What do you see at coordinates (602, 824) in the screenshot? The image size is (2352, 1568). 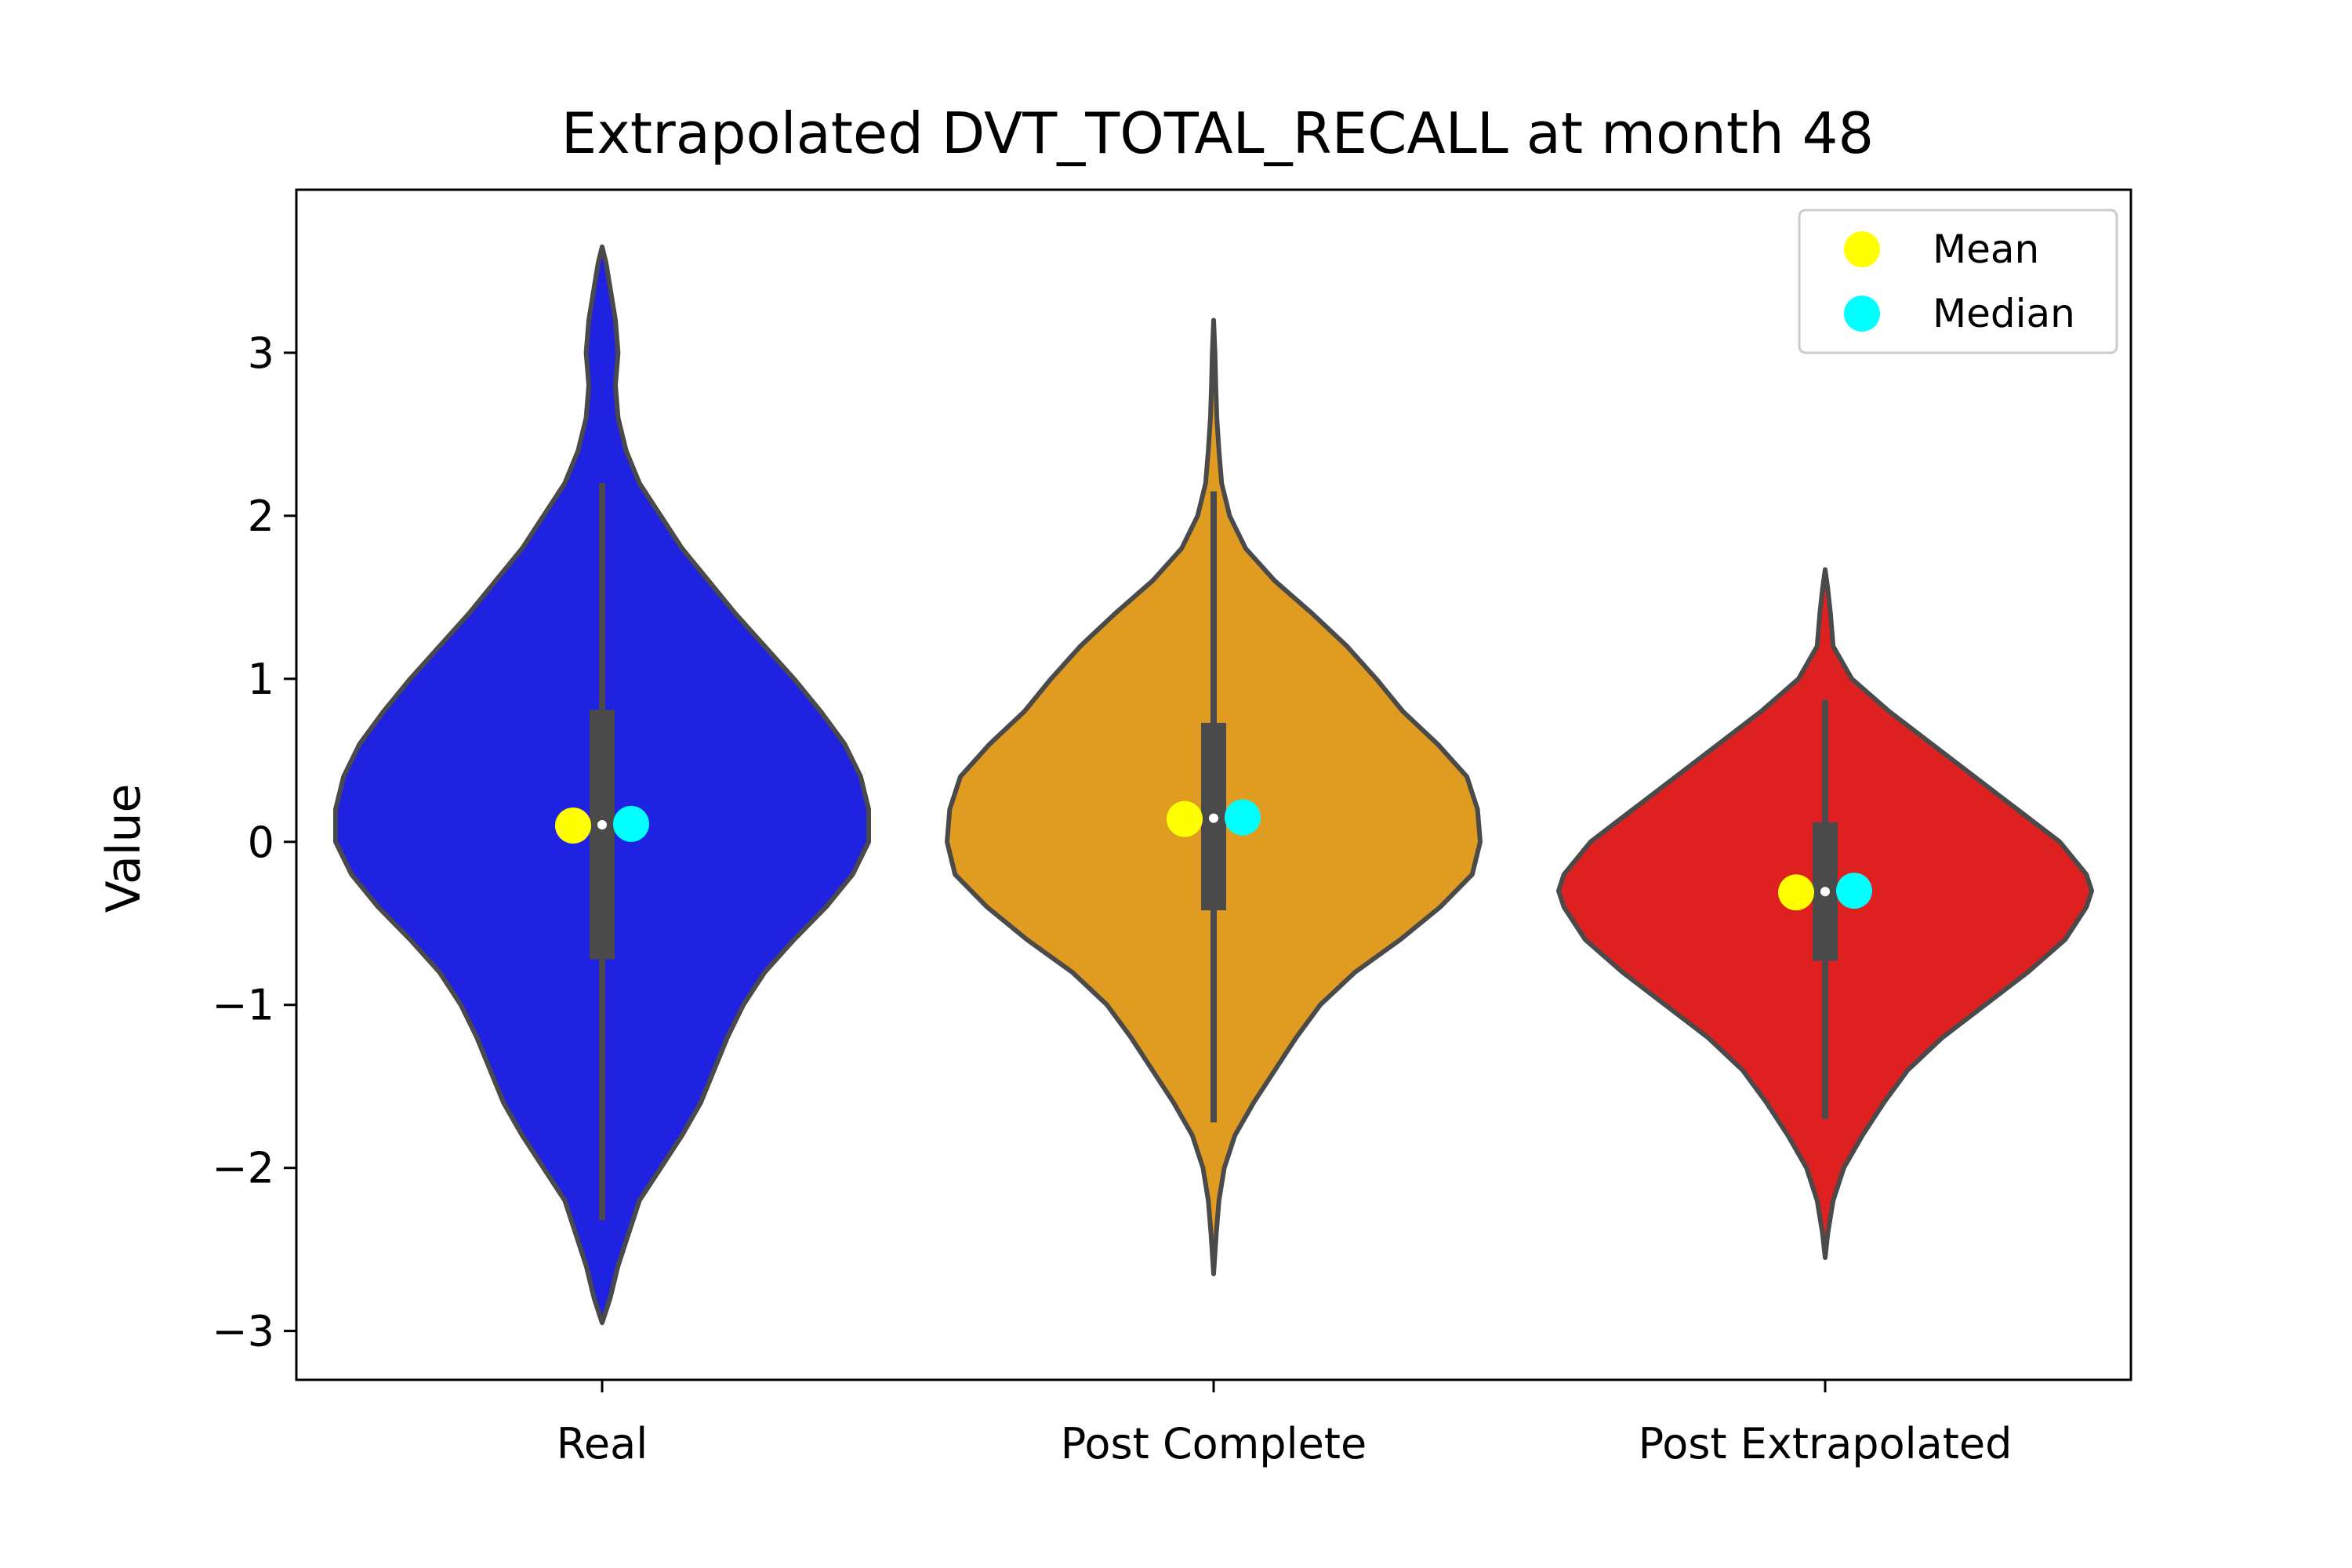 I see `median-dot-real` at bounding box center [602, 824].